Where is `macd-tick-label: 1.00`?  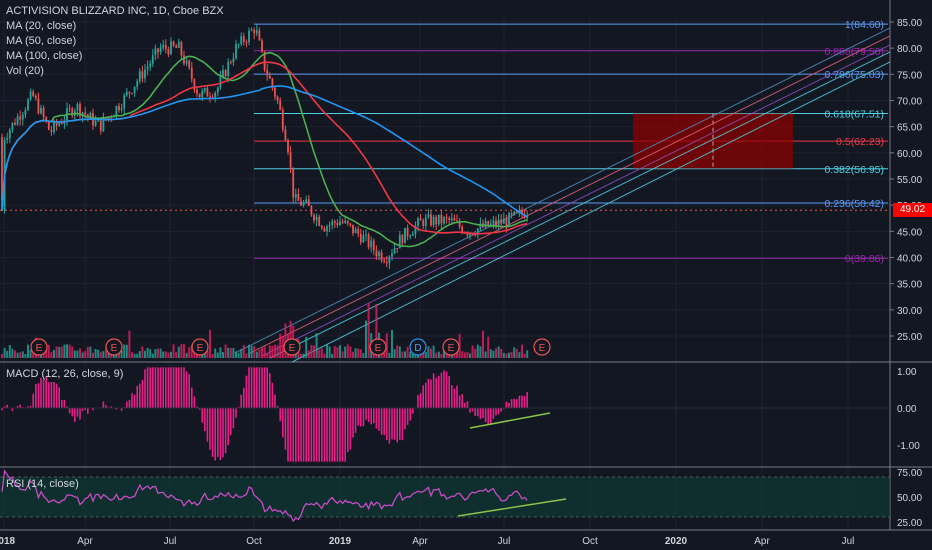 macd-tick-label: 1.00 is located at coordinates (907, 372).